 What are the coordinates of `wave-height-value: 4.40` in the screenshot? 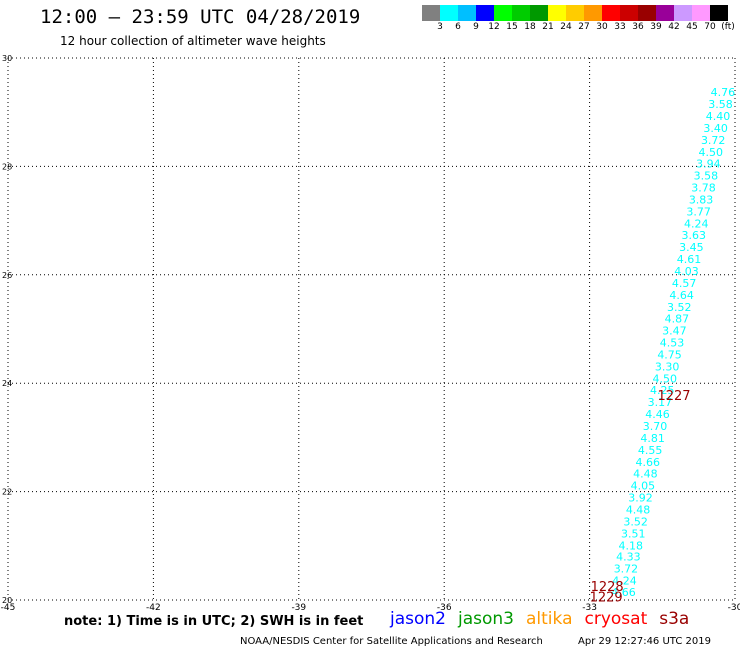 It's located at (718, 116).